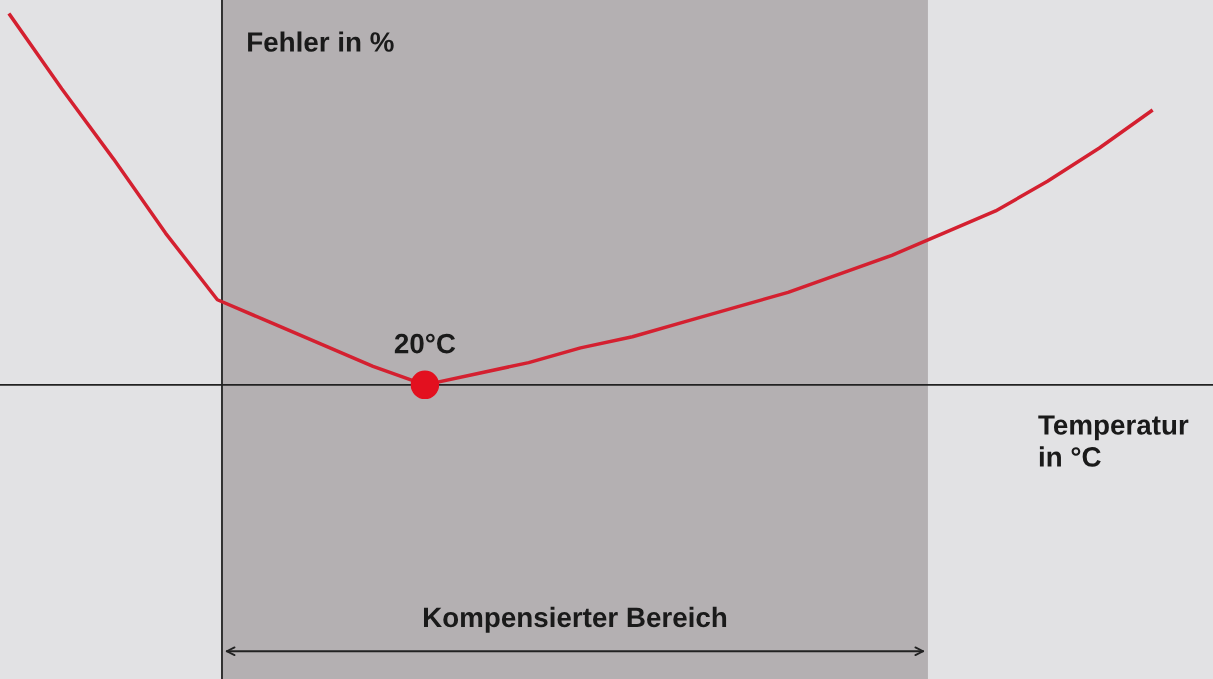 This screenshot has width=1213, height=679. Describe the element at coordinates (425, 343) in the screenshot. I see `annotation: 20°C` at that location.